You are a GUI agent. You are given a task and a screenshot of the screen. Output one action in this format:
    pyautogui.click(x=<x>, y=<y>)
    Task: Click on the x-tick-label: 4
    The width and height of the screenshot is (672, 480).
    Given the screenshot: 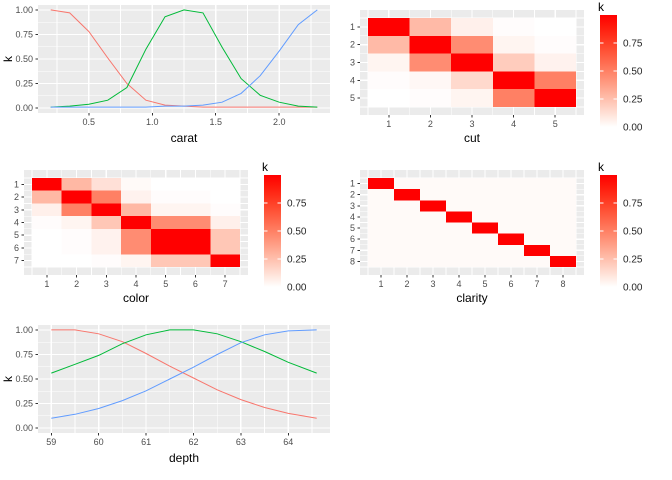 What is the action you would take?
    pyautogui.click(x=135, y=284)
    